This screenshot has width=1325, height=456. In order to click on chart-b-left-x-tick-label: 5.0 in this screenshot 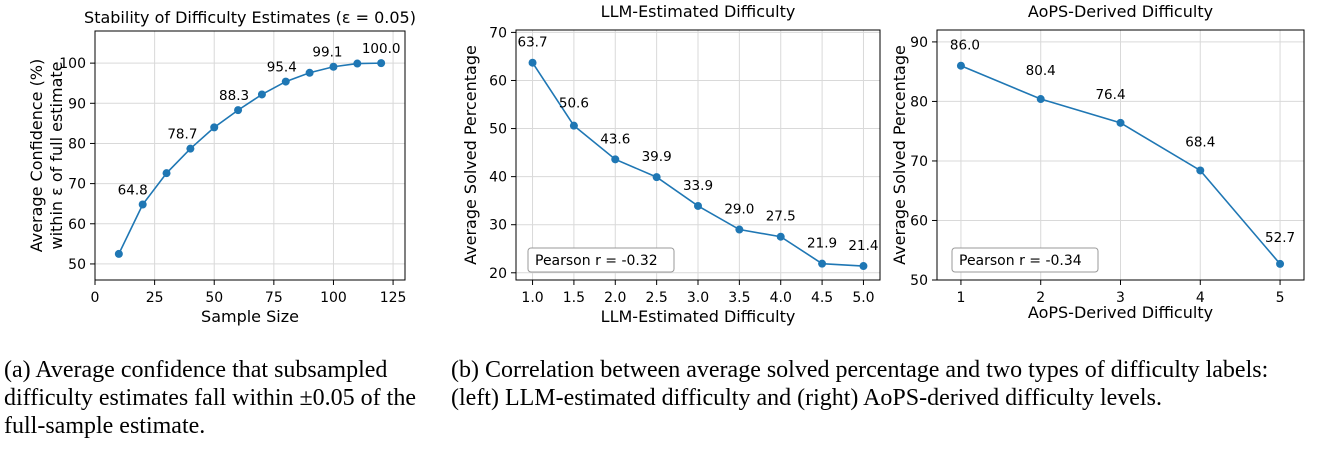, I will do `click(863, 298)`.